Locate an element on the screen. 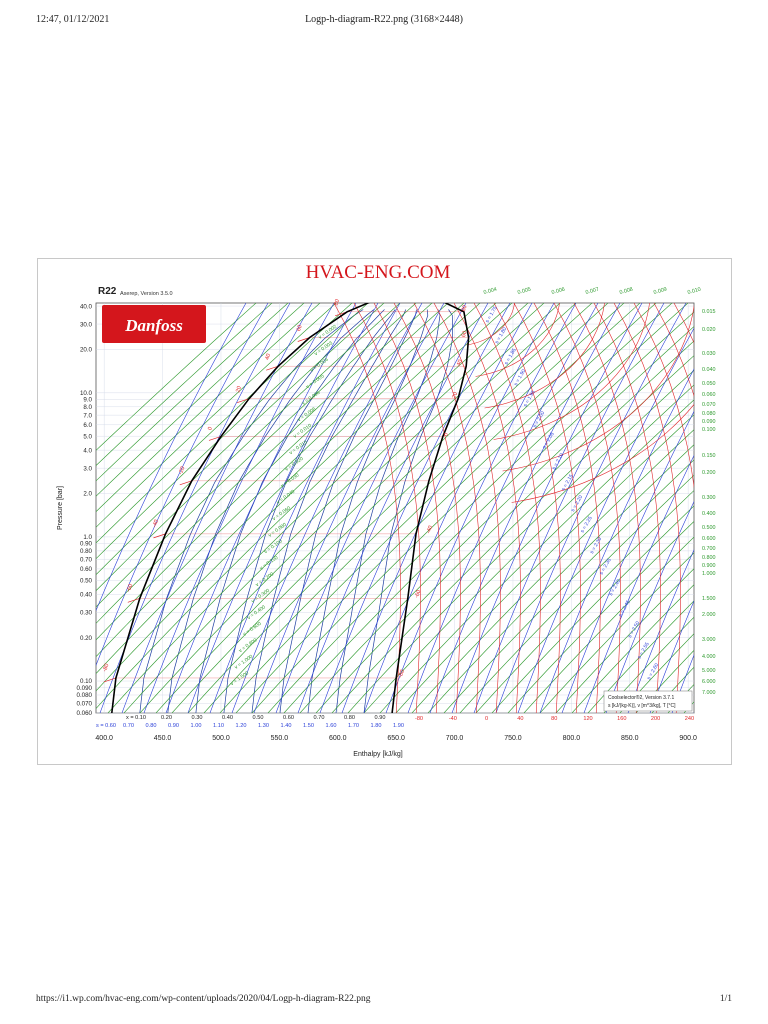  x-tick-label: 700.0 is located at coordinates (455, 738).